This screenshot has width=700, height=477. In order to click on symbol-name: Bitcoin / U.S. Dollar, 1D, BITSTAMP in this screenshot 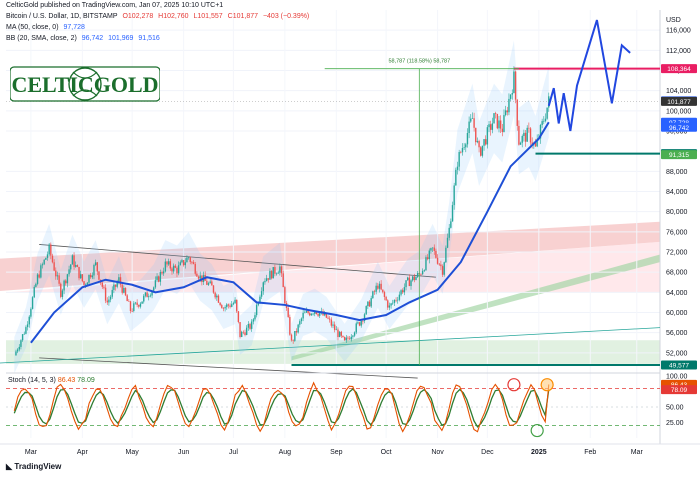, I will do `click(62, 16)`.